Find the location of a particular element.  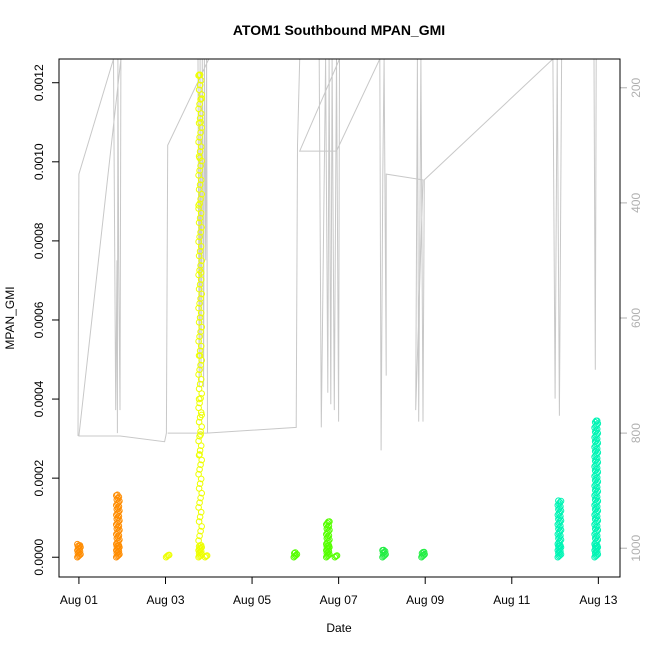

y-tick-label: 0.0004 is located at coordinates (39, 398).